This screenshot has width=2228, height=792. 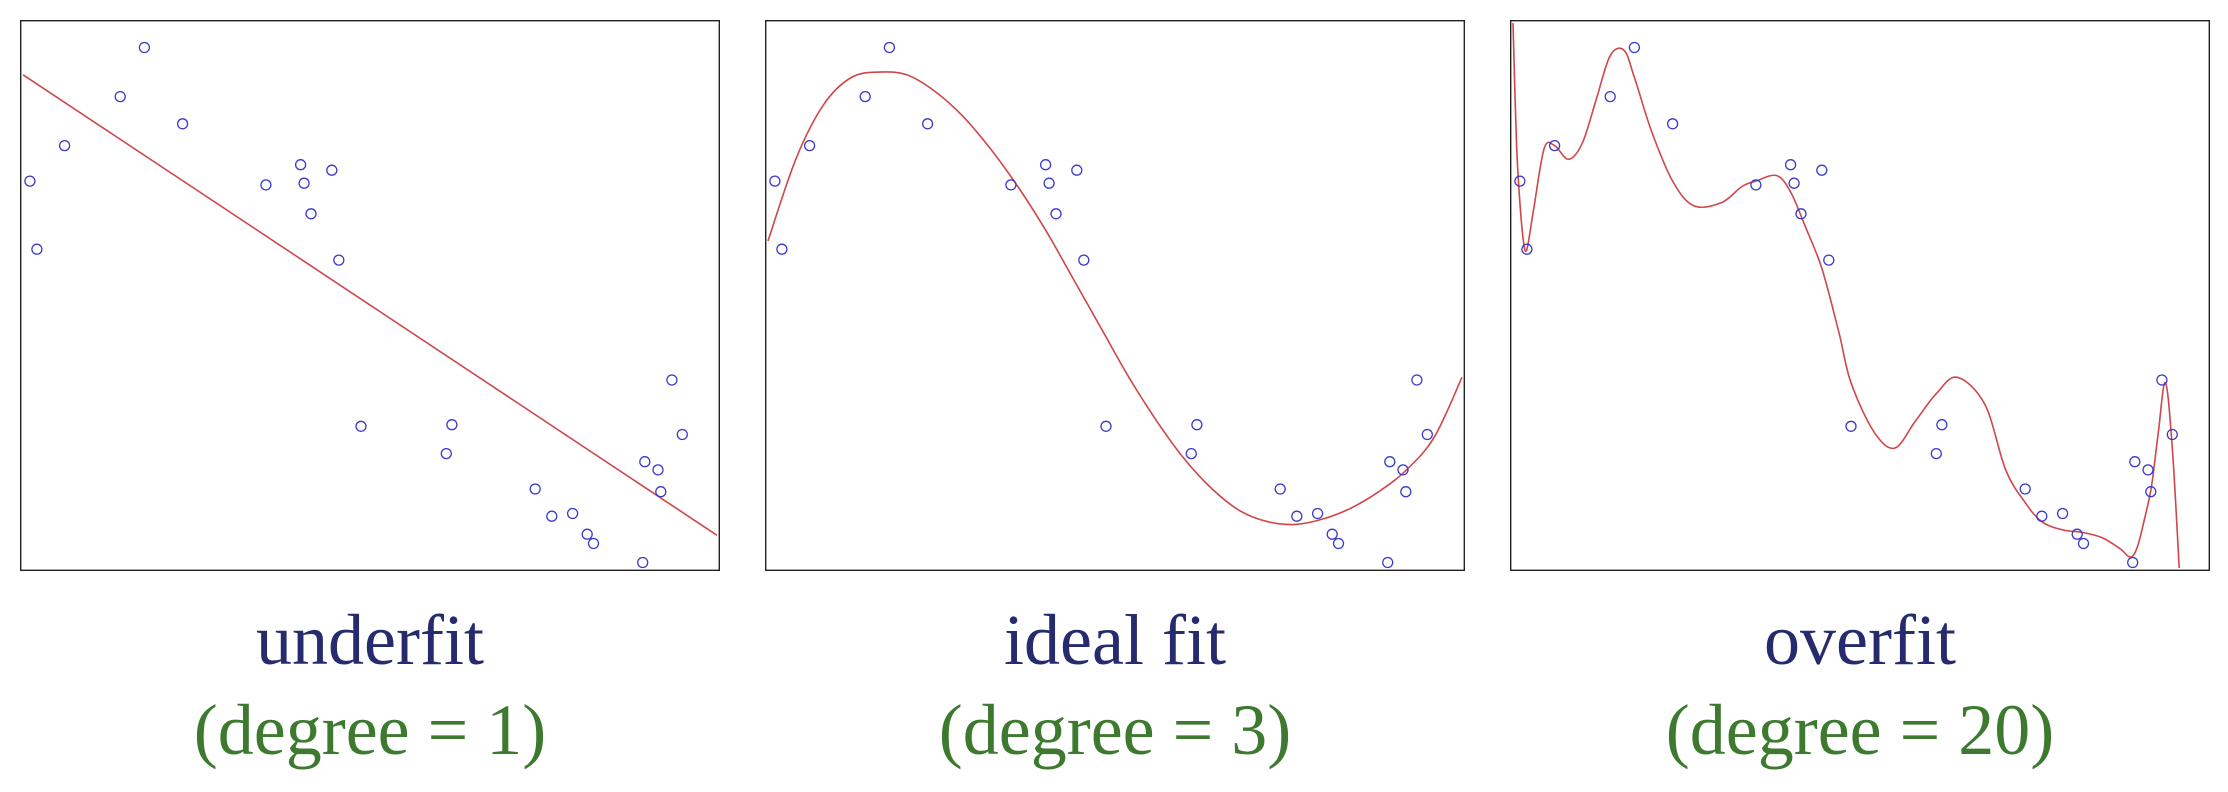 What do you see at coordinates (370, 640) in the screenshot?
I see `chart-title-underfit: underfit` at bounding box center [370, 640].